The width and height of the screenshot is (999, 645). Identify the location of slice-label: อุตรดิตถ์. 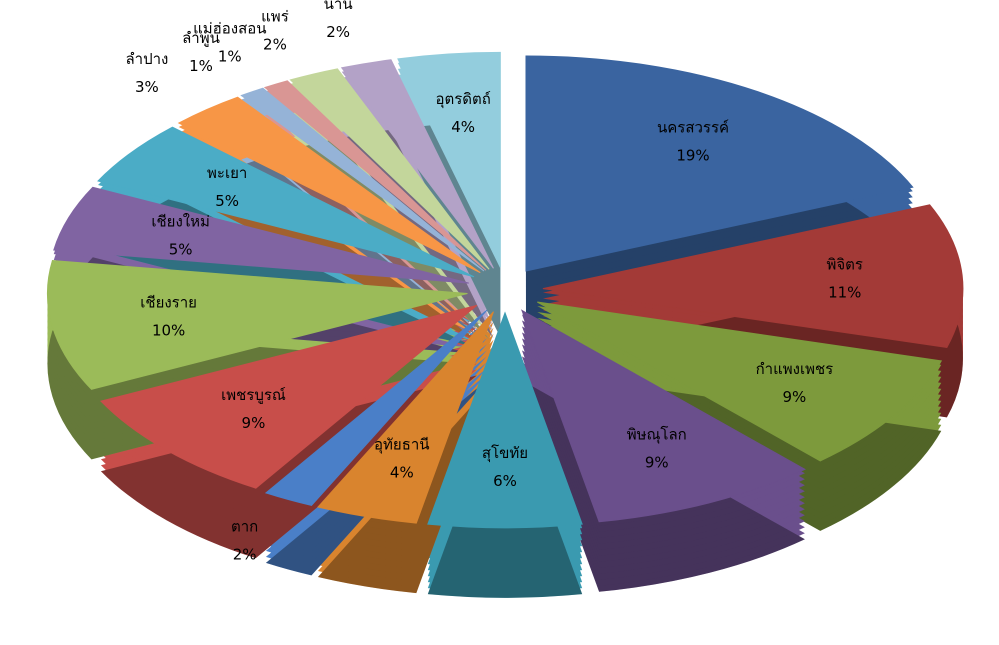
(462, 99).